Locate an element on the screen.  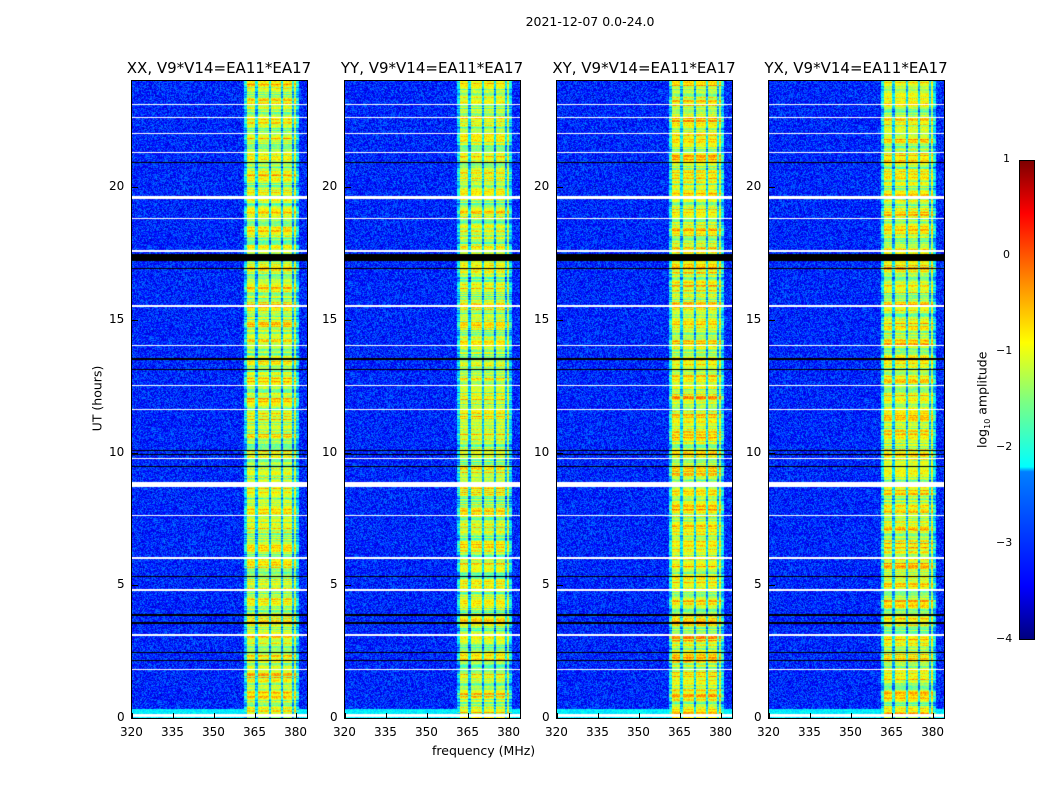
x-axis-label: frequency (MHz) is located at coordinates (484, 750).